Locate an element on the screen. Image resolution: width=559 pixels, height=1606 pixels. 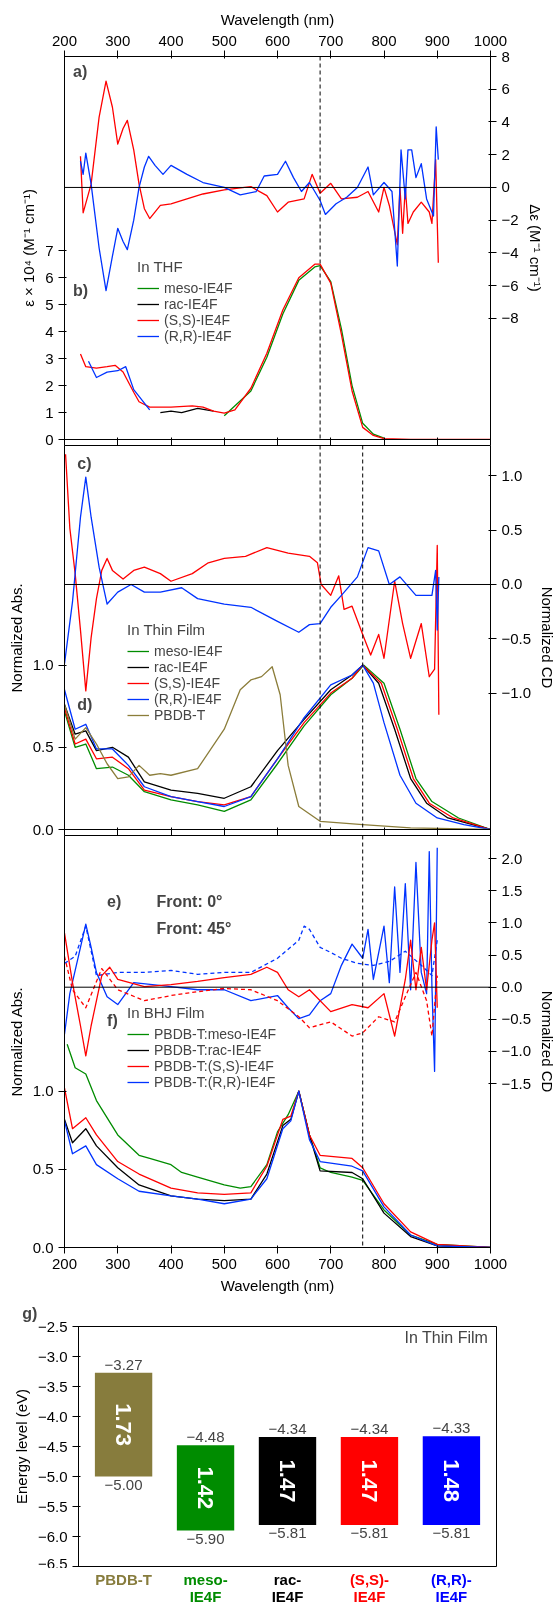
x-tick-label: 300 is located at coordinates (118, 1263).